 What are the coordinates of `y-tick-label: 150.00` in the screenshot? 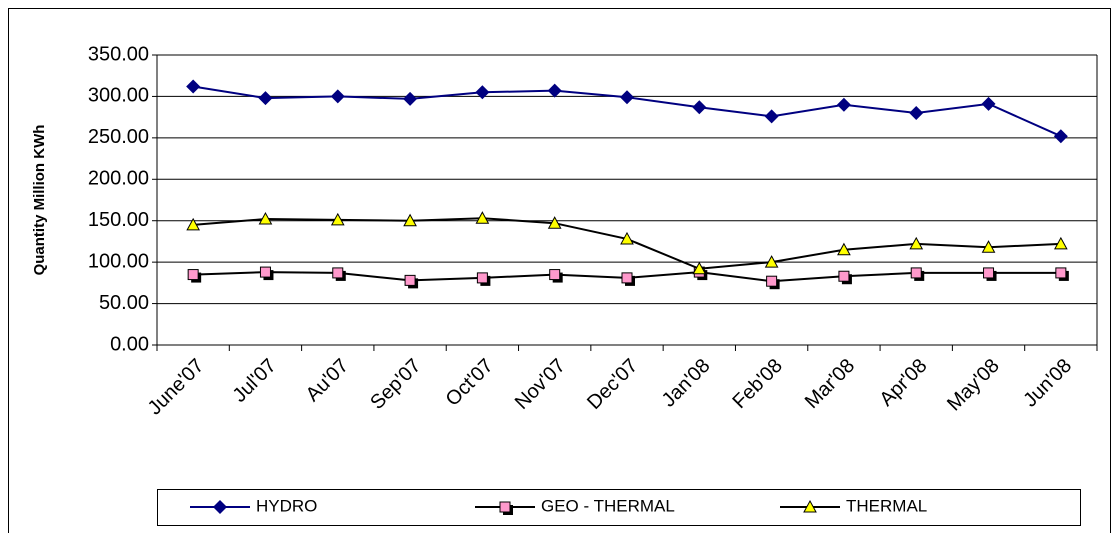 It's located at (118, 220).